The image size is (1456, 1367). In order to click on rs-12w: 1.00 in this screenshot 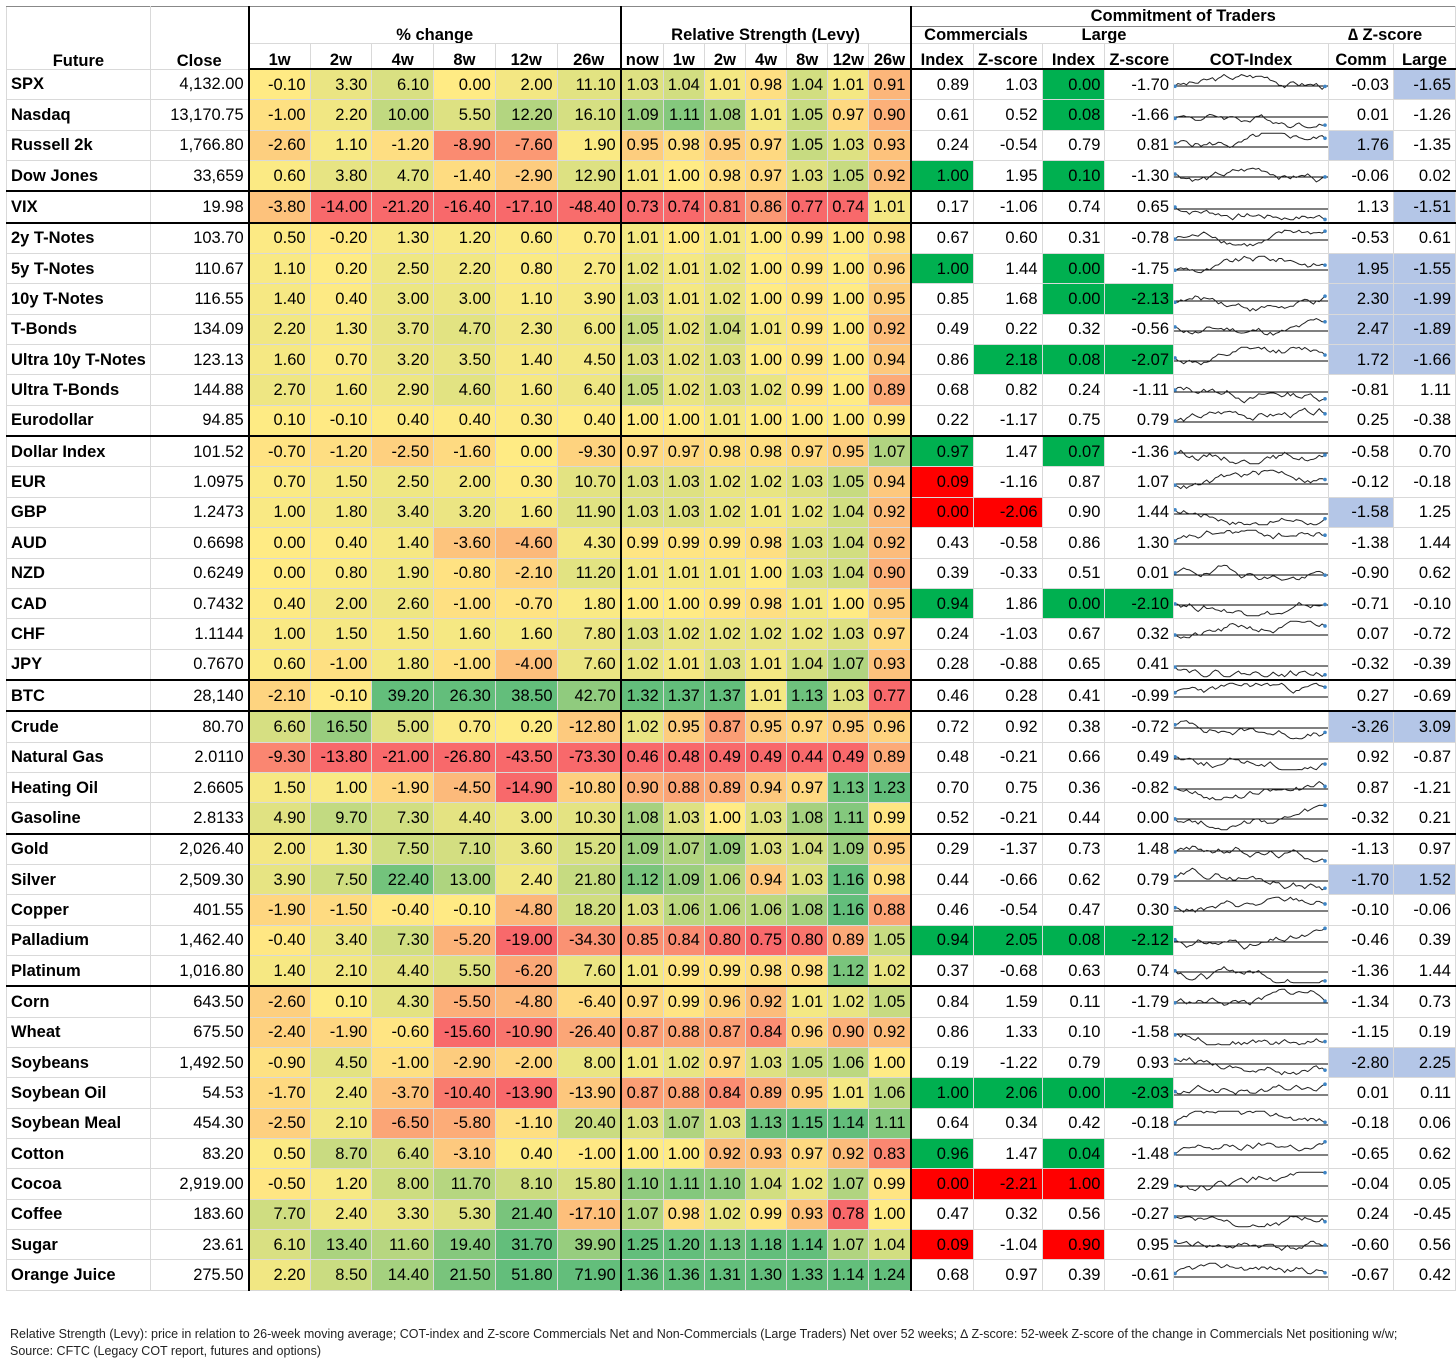, I will do `click(848, 299)`.